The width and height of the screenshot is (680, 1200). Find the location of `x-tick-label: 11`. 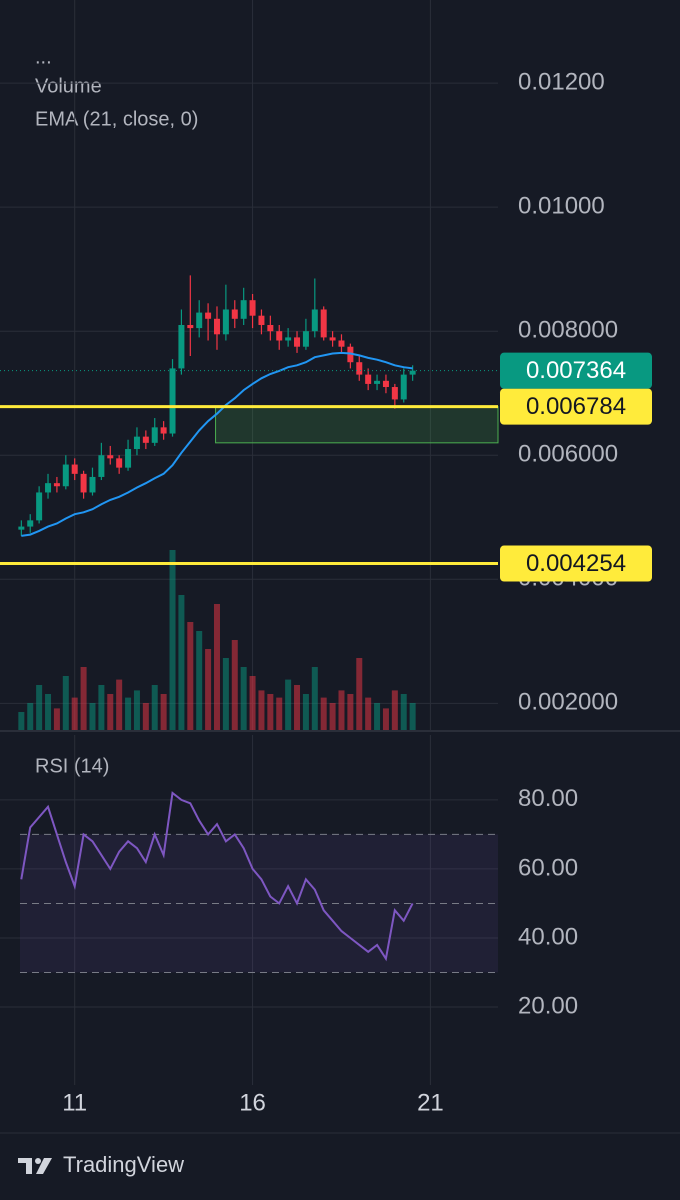

x-tick-label: 11 is located at coordinates (74, 1102).